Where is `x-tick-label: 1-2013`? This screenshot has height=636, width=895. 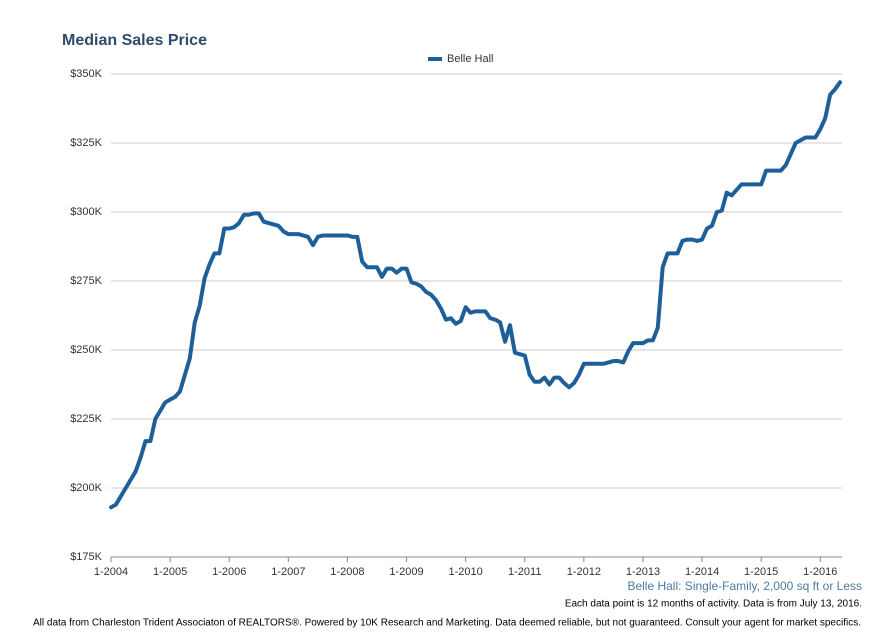 x-tick-label: 1-2013 is located at coordinates (643, 572).